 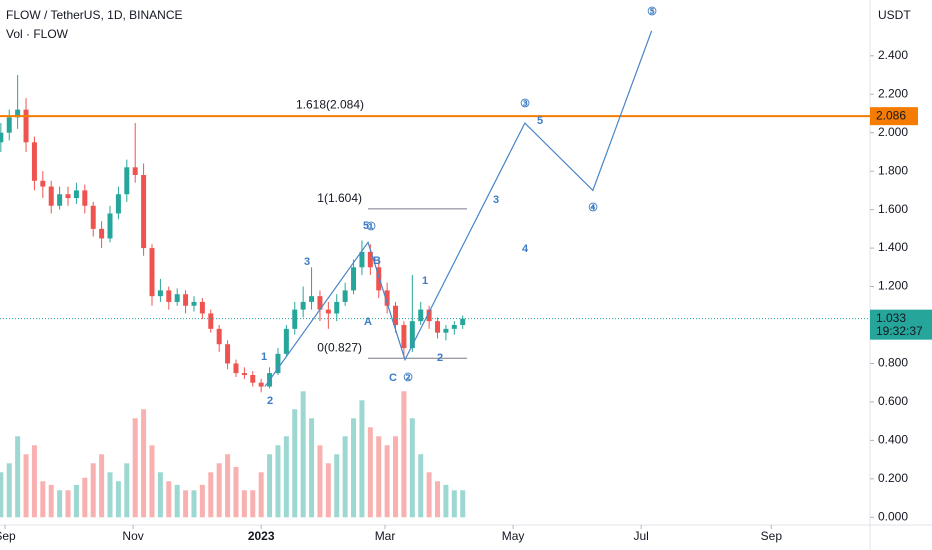 What do you see at coordinates (264, 357) in the screenshot?
I see `wave-label: 1` at bounding box center [264, 357].